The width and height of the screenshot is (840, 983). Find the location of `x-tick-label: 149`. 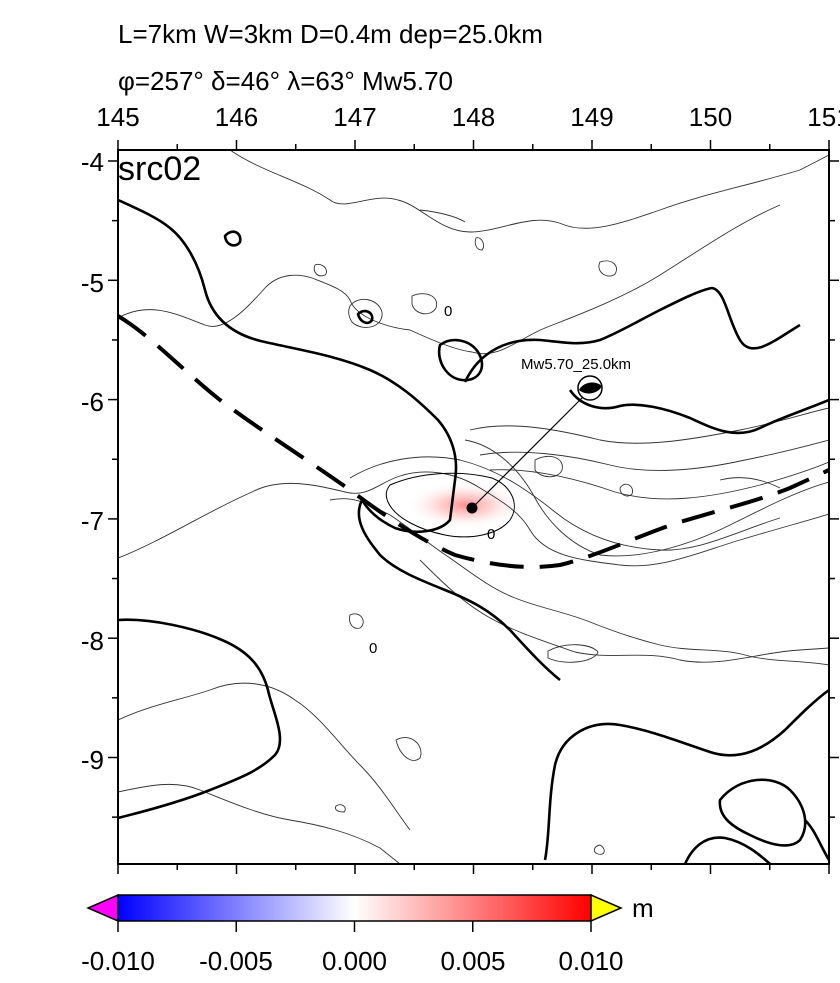

x-tick-label: 149 is located at coordinates (591, 117).